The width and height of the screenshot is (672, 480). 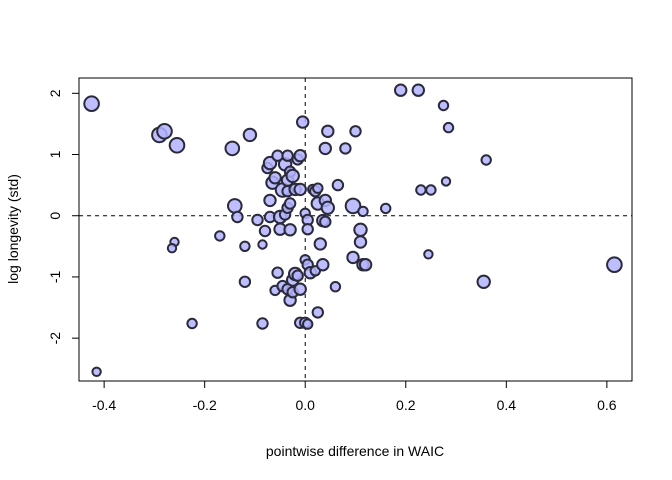 I want to click on y-tick-label: -2, so click(x=55, y=338).